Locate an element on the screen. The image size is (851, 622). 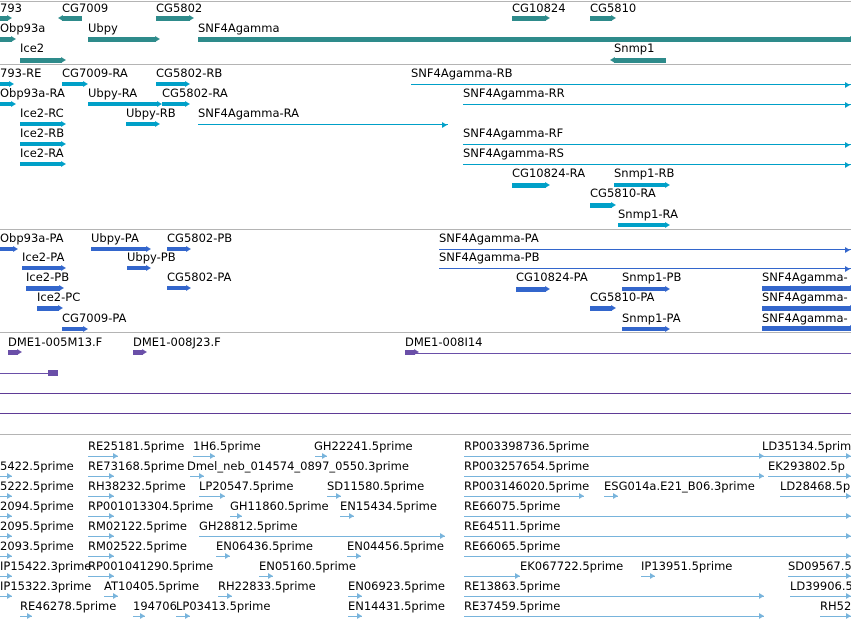
transcript-label: Ubpy-RB is located at coordinates (151, 113).